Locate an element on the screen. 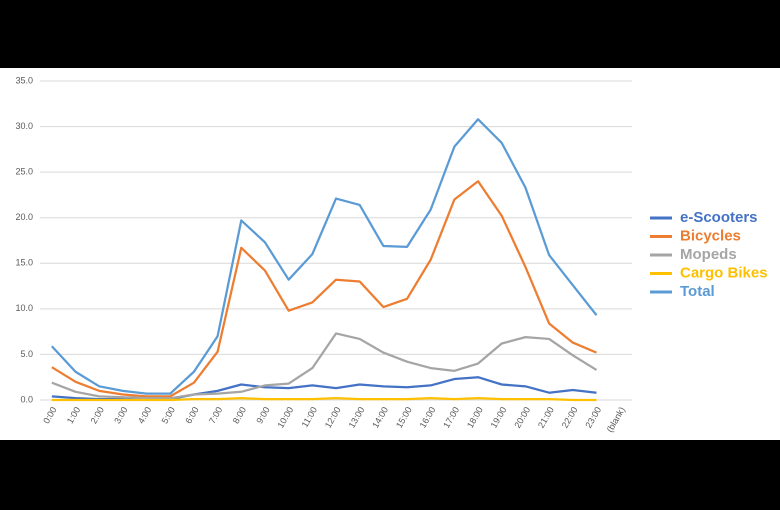  y-tick-label: 20.0 is located at coordinates (24, 217).